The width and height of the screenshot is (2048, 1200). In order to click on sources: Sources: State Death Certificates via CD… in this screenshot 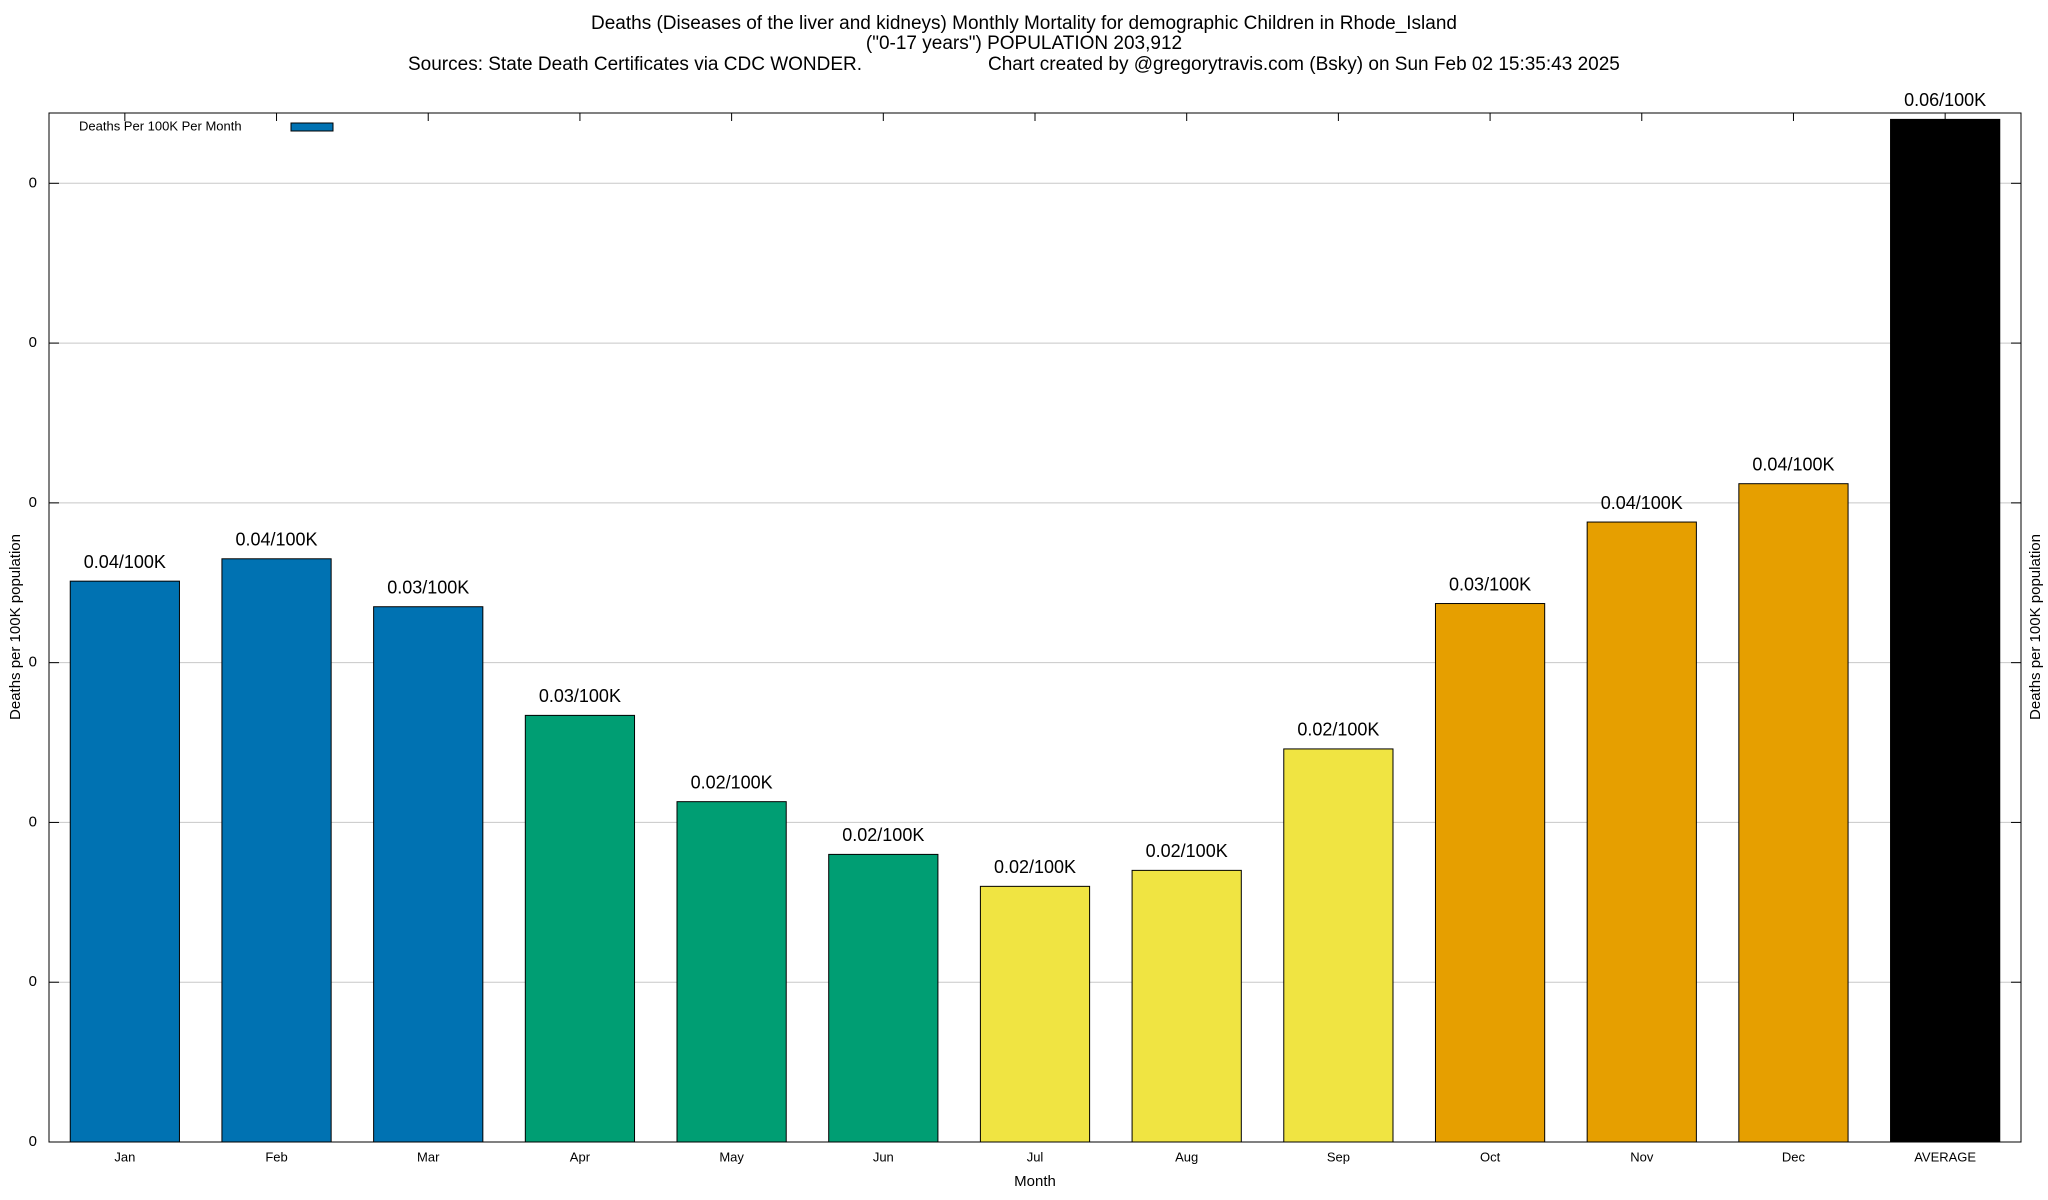, I will do `click(635, 64)`.